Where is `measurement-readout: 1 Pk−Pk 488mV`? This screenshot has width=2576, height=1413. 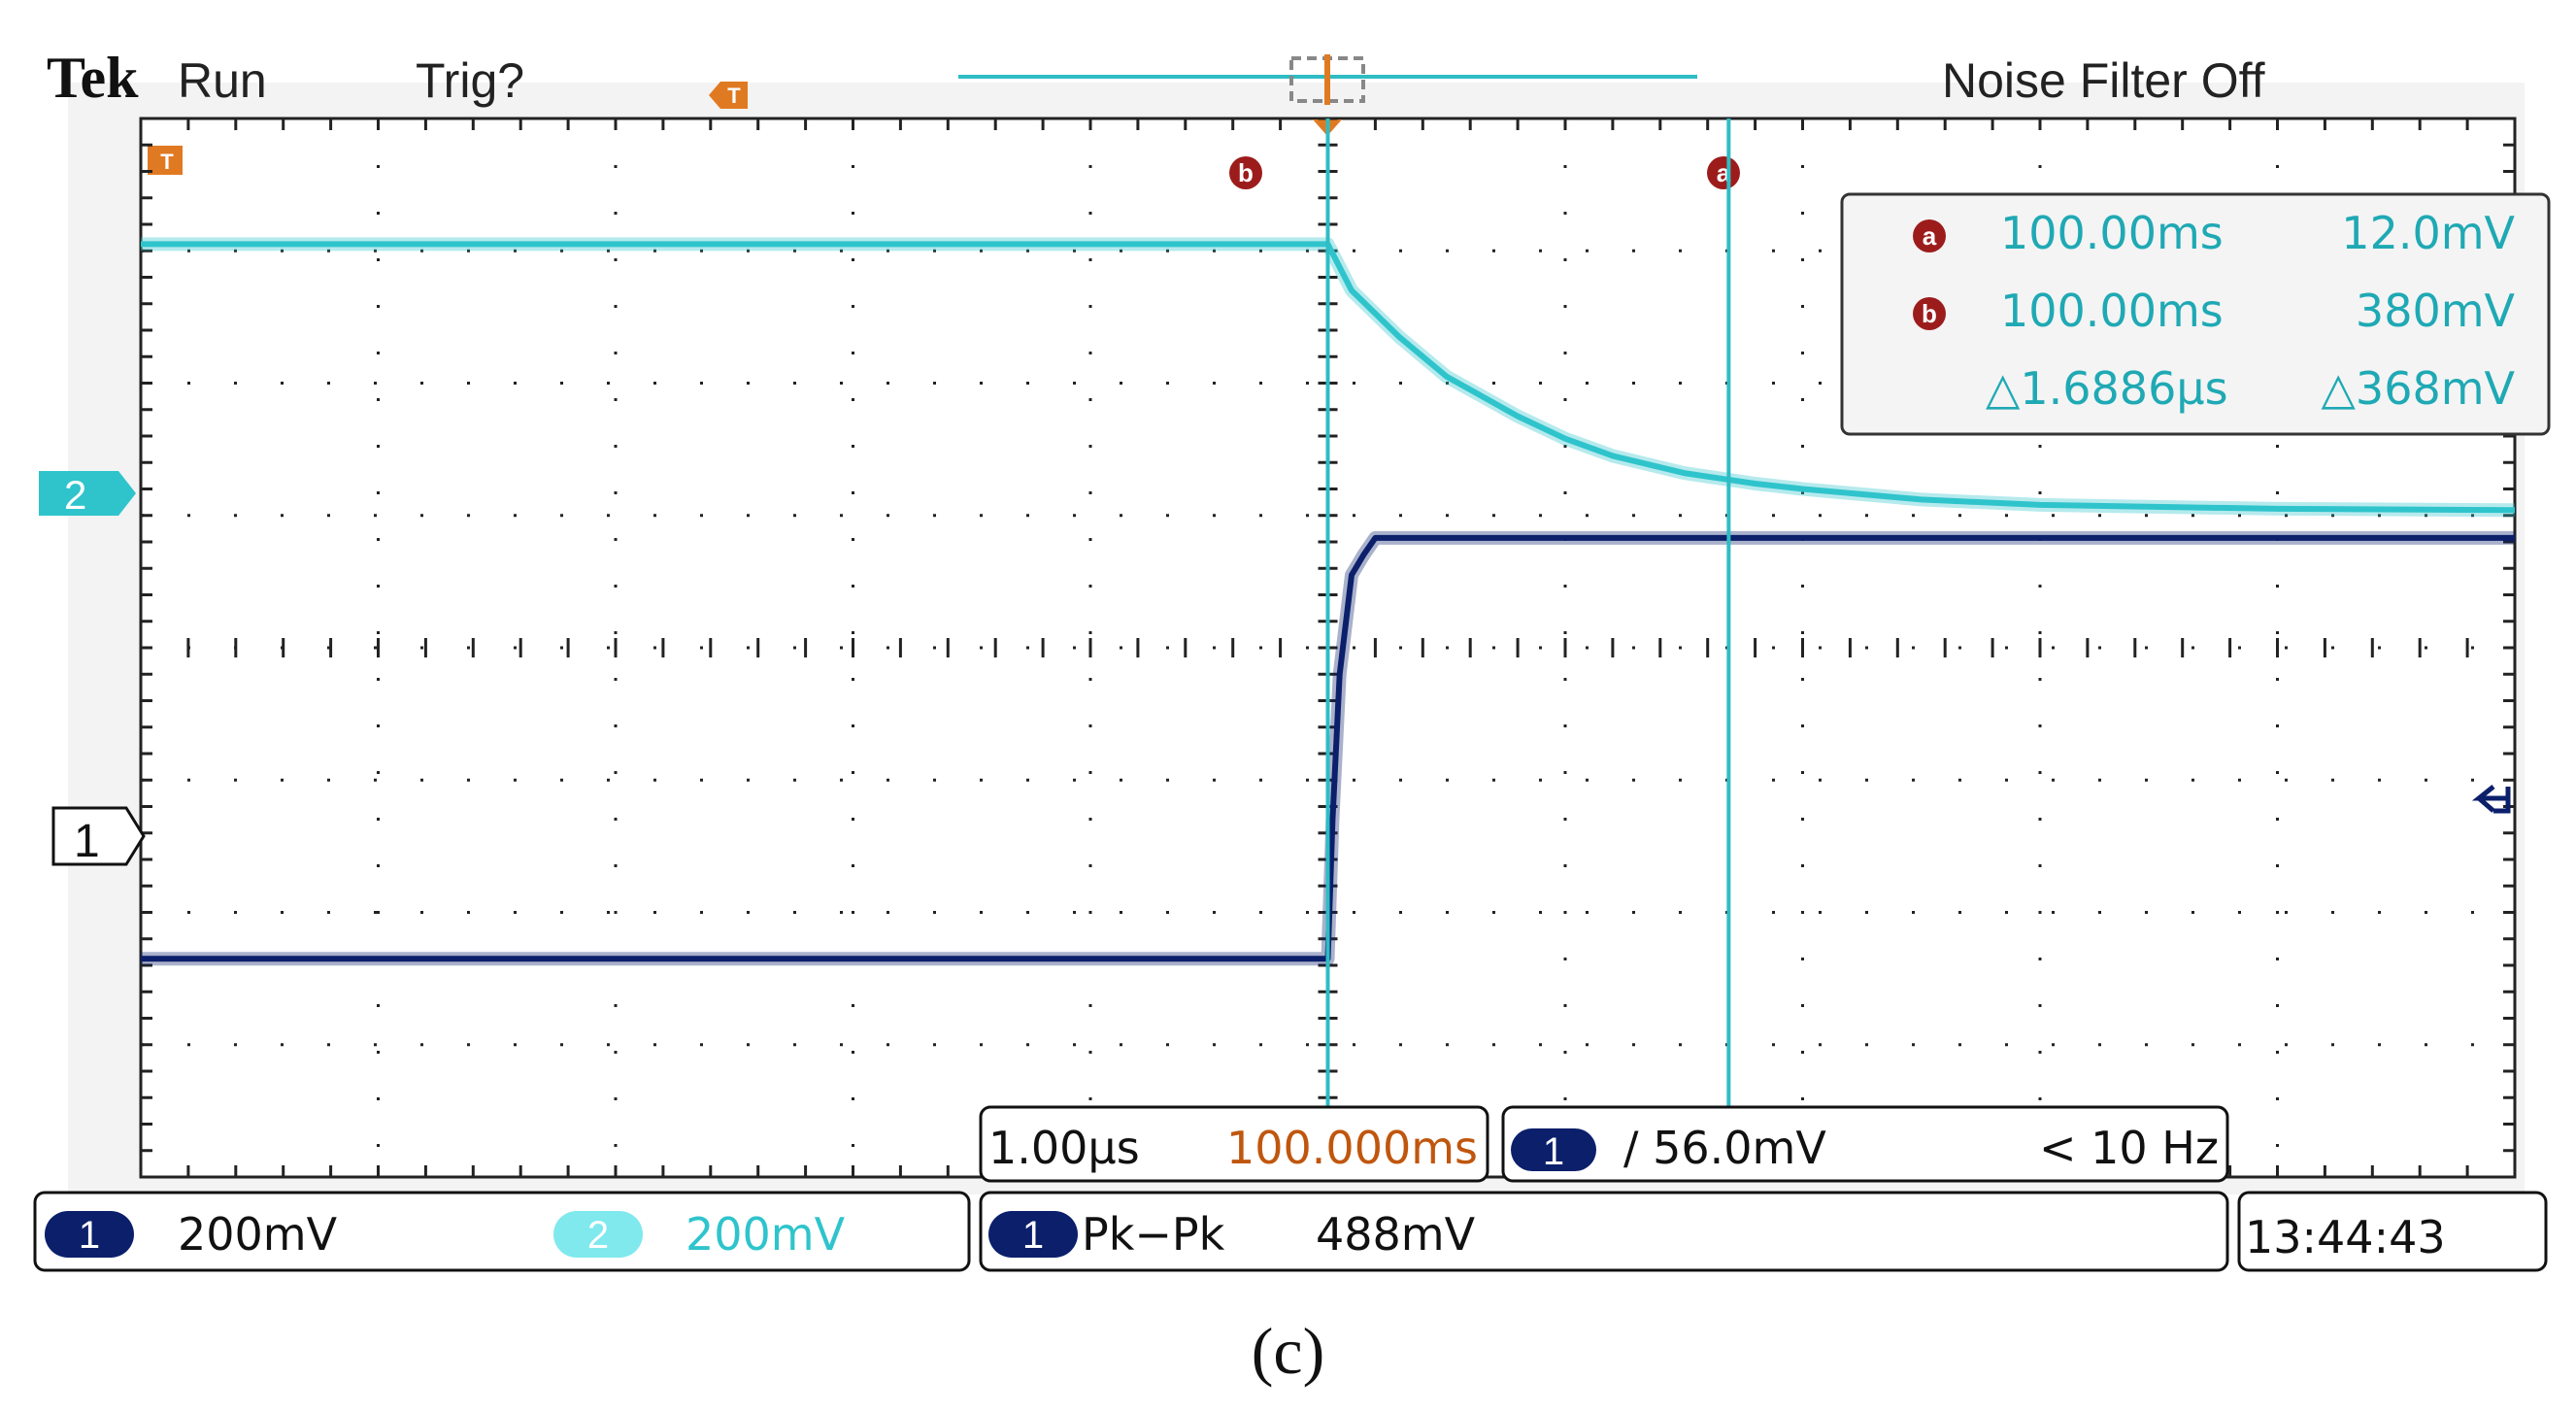
measurement-readout: 1 Pk−Pk 488mV is located at coordinates (1604, 1231).